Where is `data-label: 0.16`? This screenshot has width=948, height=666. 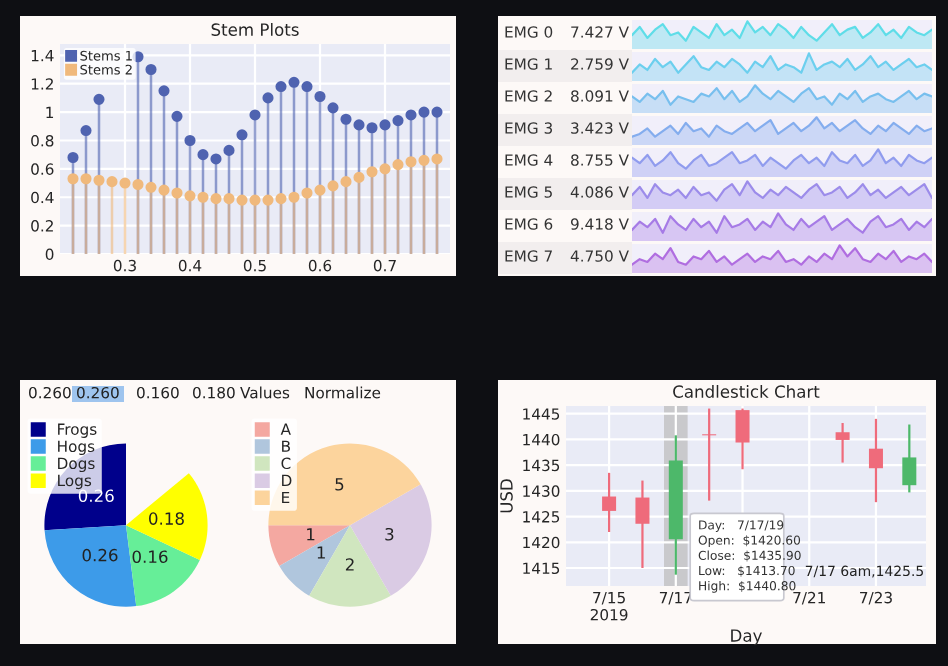
data-label: 0.16 is located at coordinates (150, 556).